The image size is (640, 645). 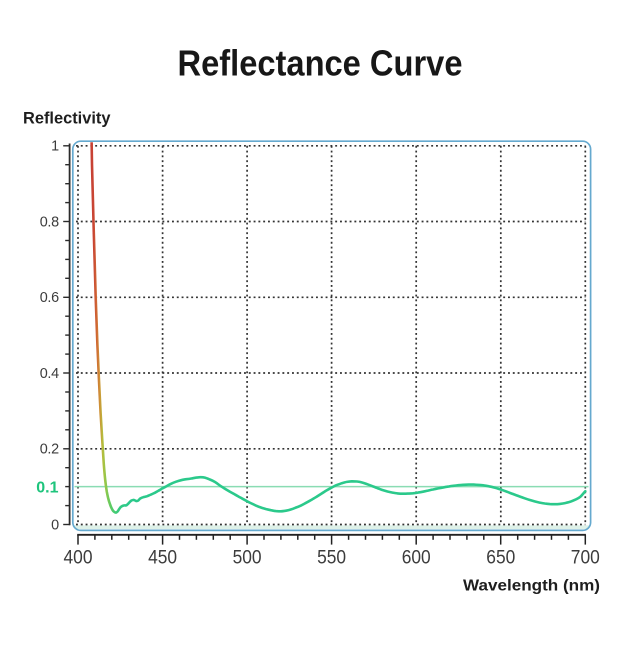 I want to click on svg-text: 600, so click(x=416, y=558).